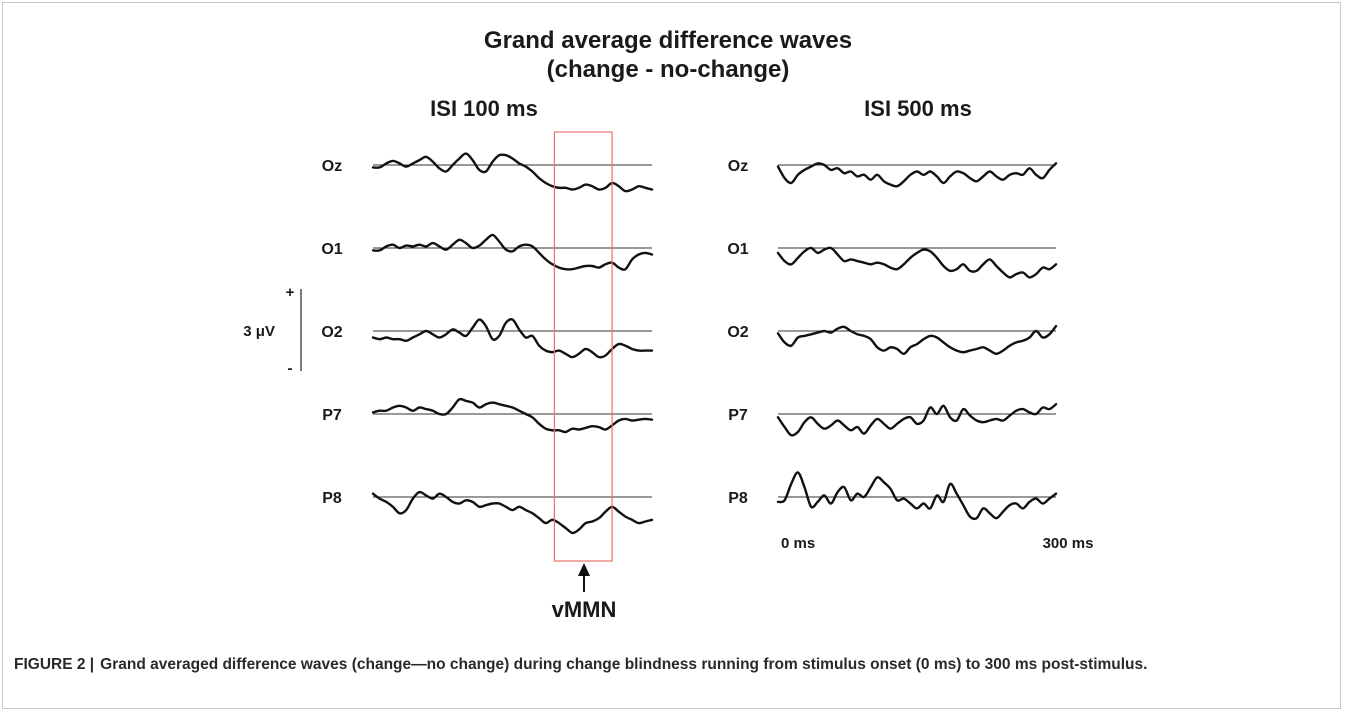 This screenshot has width=1345, height=713. I want to click on x-tick-end: 300 ms, so click(1068, 543).